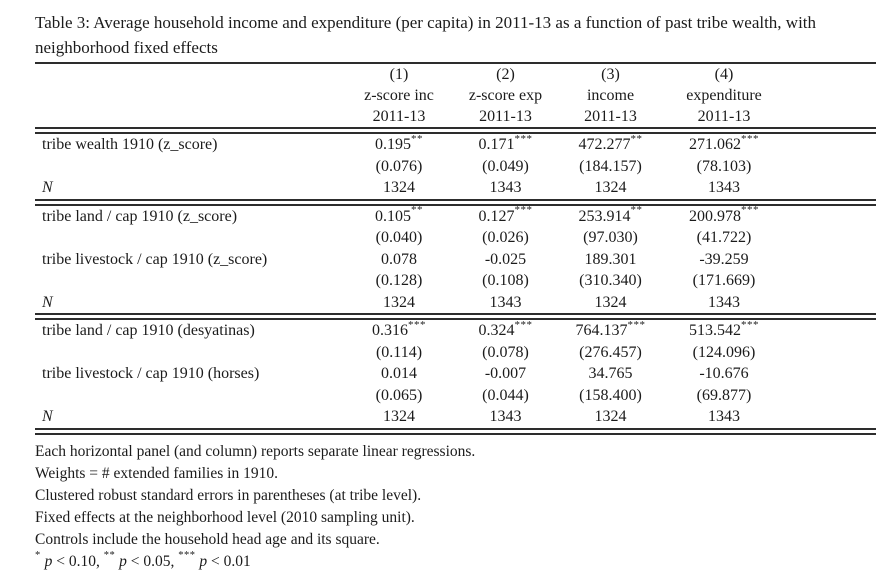 Image resolution: width=889 pixels, height=572 pixels. What do you see at coordinates (610, 144) in the screenshot?
I see `table-cell: 472.277**` at bounding box center [610, 144].